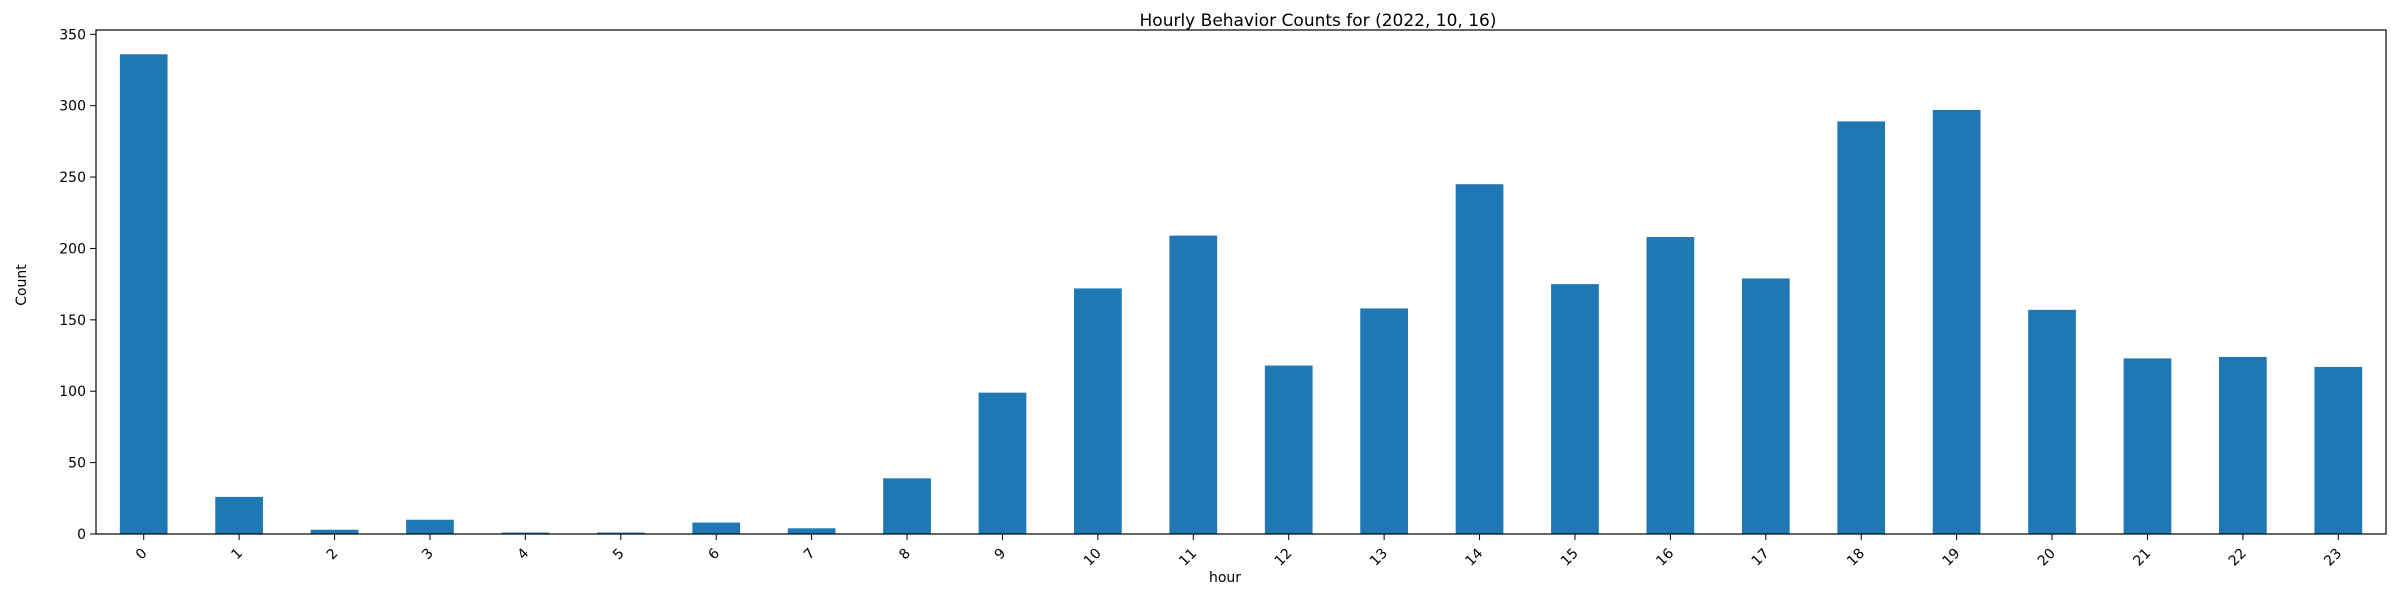 This screenshot has height=600, width=2400. Describe the element at coordinates (81, 535) in the screenshot. I see `y-tick-label-0: 0` at that location.